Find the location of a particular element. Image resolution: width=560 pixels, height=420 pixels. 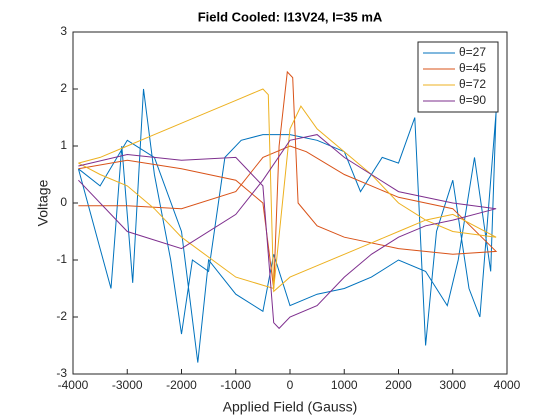

y-tick-label: 2 is located at coordinates (63, 88).